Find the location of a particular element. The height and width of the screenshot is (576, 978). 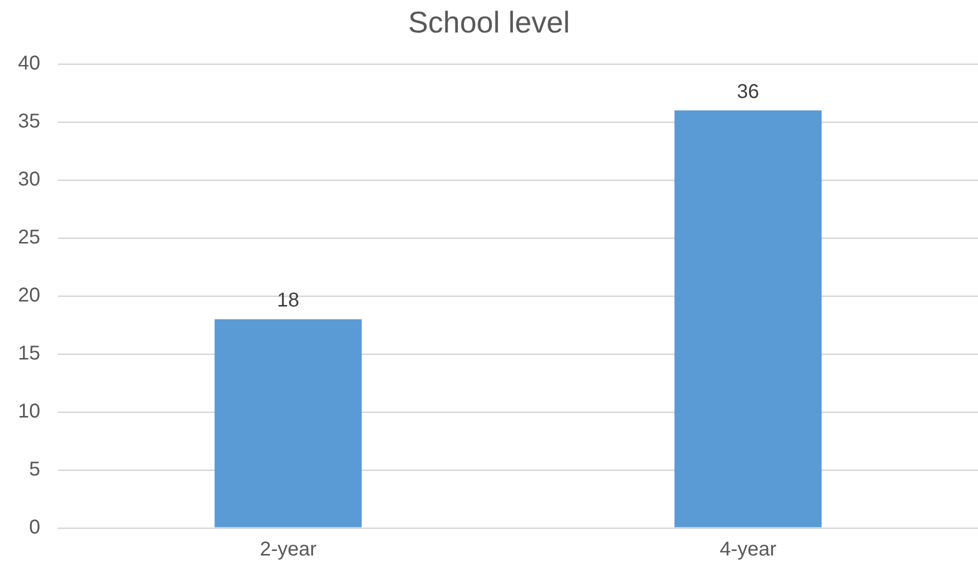

y-tick-label: 20 is located at coordinates (29, 295).